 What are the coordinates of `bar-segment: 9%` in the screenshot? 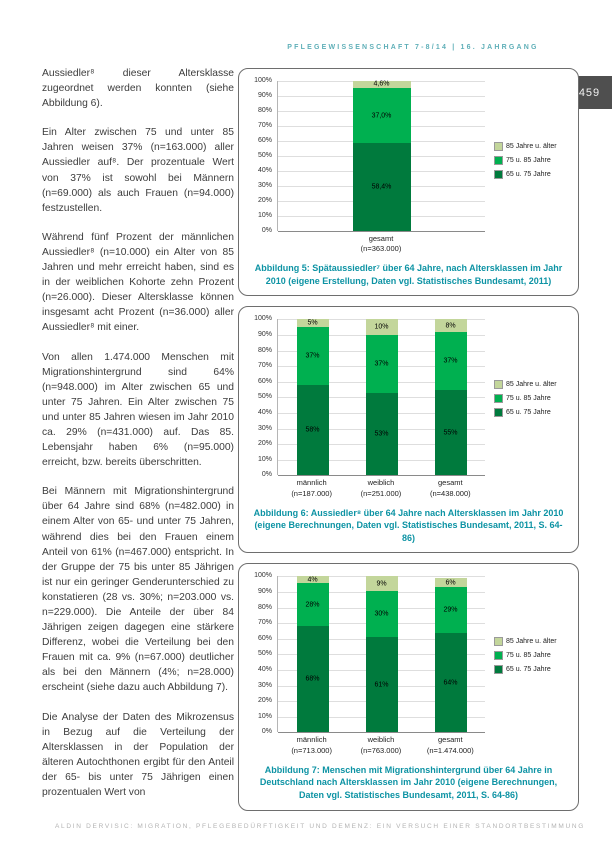 It's located at (381, 583).